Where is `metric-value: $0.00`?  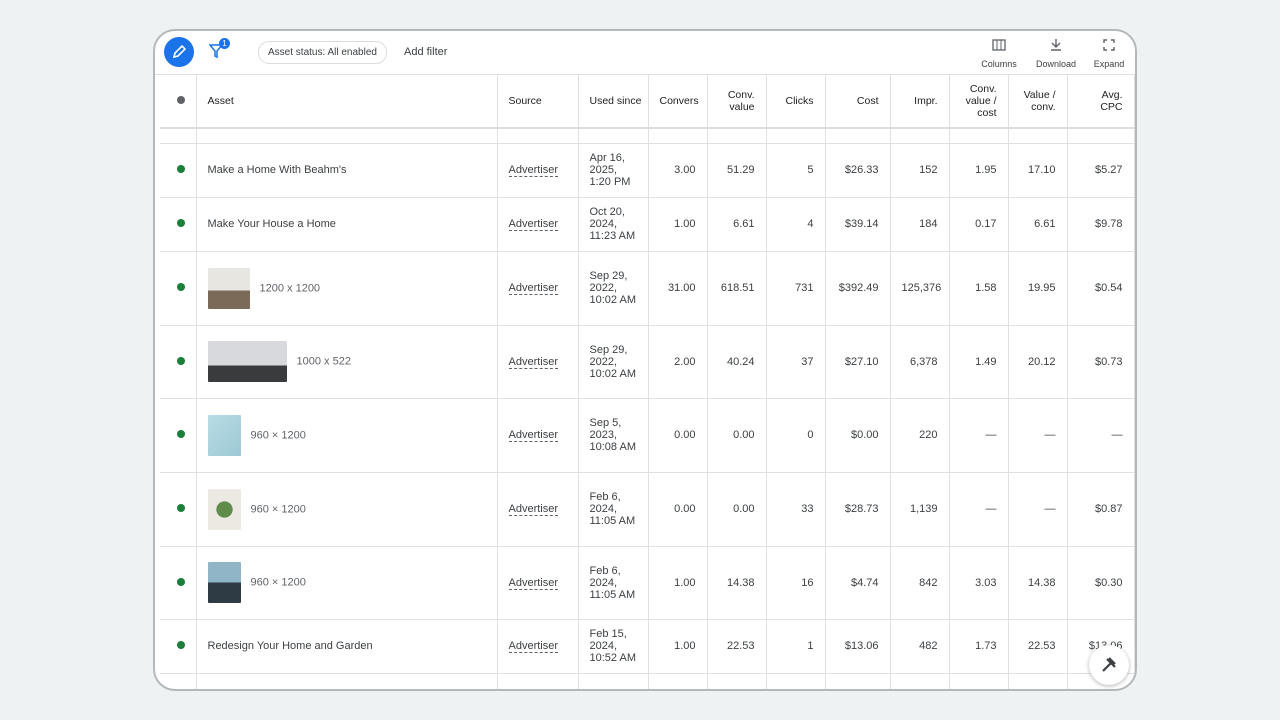
metric-value: $0.00 is located at coordinates (864, 435).